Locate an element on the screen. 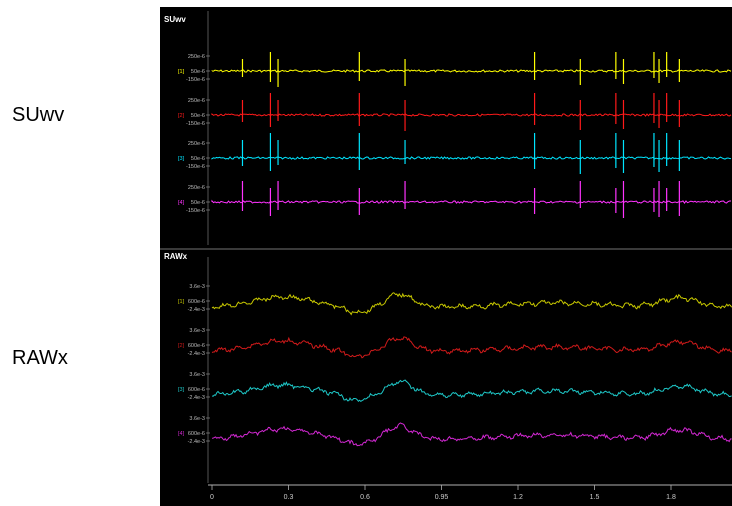 The height and width of the screenshot is (506, 732). raw-channel-id: [2] is located at coordinates (181, 346).